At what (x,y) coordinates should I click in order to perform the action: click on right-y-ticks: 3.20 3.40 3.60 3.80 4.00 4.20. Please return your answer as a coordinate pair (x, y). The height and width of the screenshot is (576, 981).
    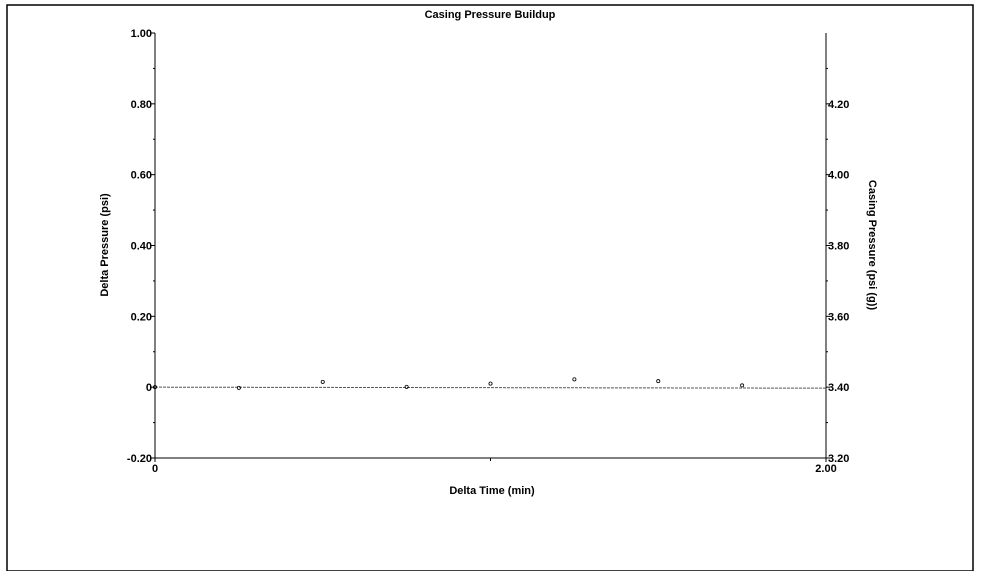
    Looking at the image, I should click on (837, 266).